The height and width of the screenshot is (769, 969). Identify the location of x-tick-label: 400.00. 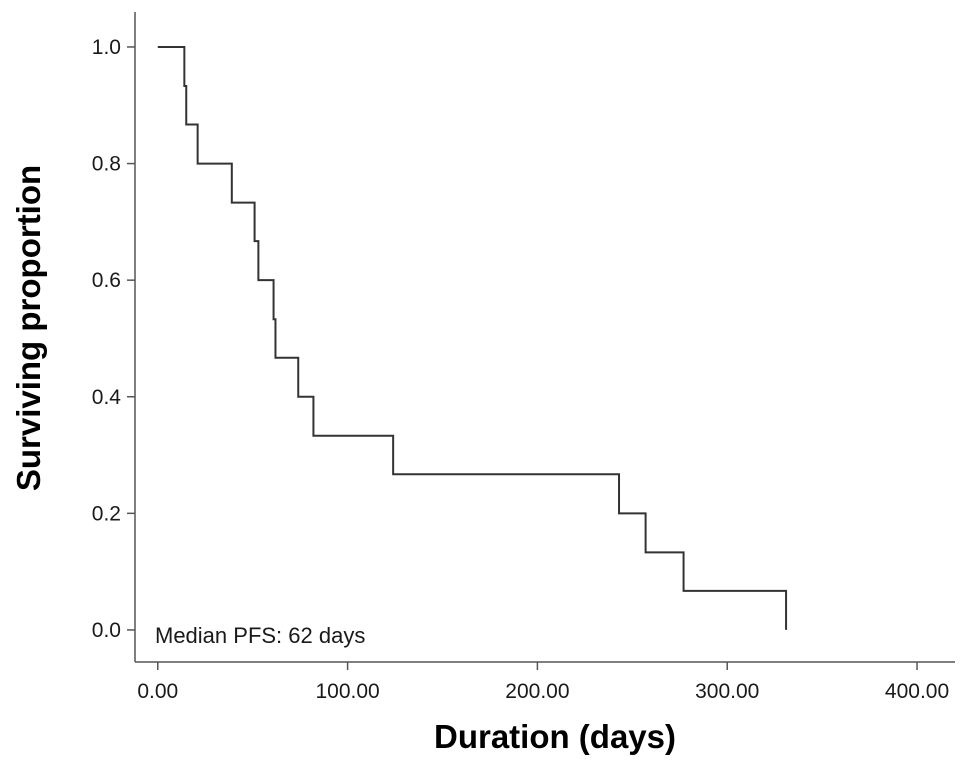
(917, 691).